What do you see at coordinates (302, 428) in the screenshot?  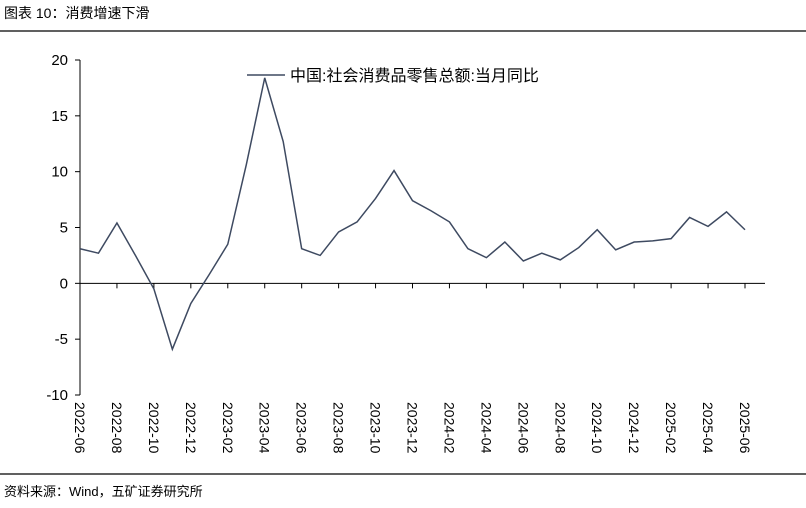 I see `x-tick-label: 2023-06` at bounding box center [302, 428].